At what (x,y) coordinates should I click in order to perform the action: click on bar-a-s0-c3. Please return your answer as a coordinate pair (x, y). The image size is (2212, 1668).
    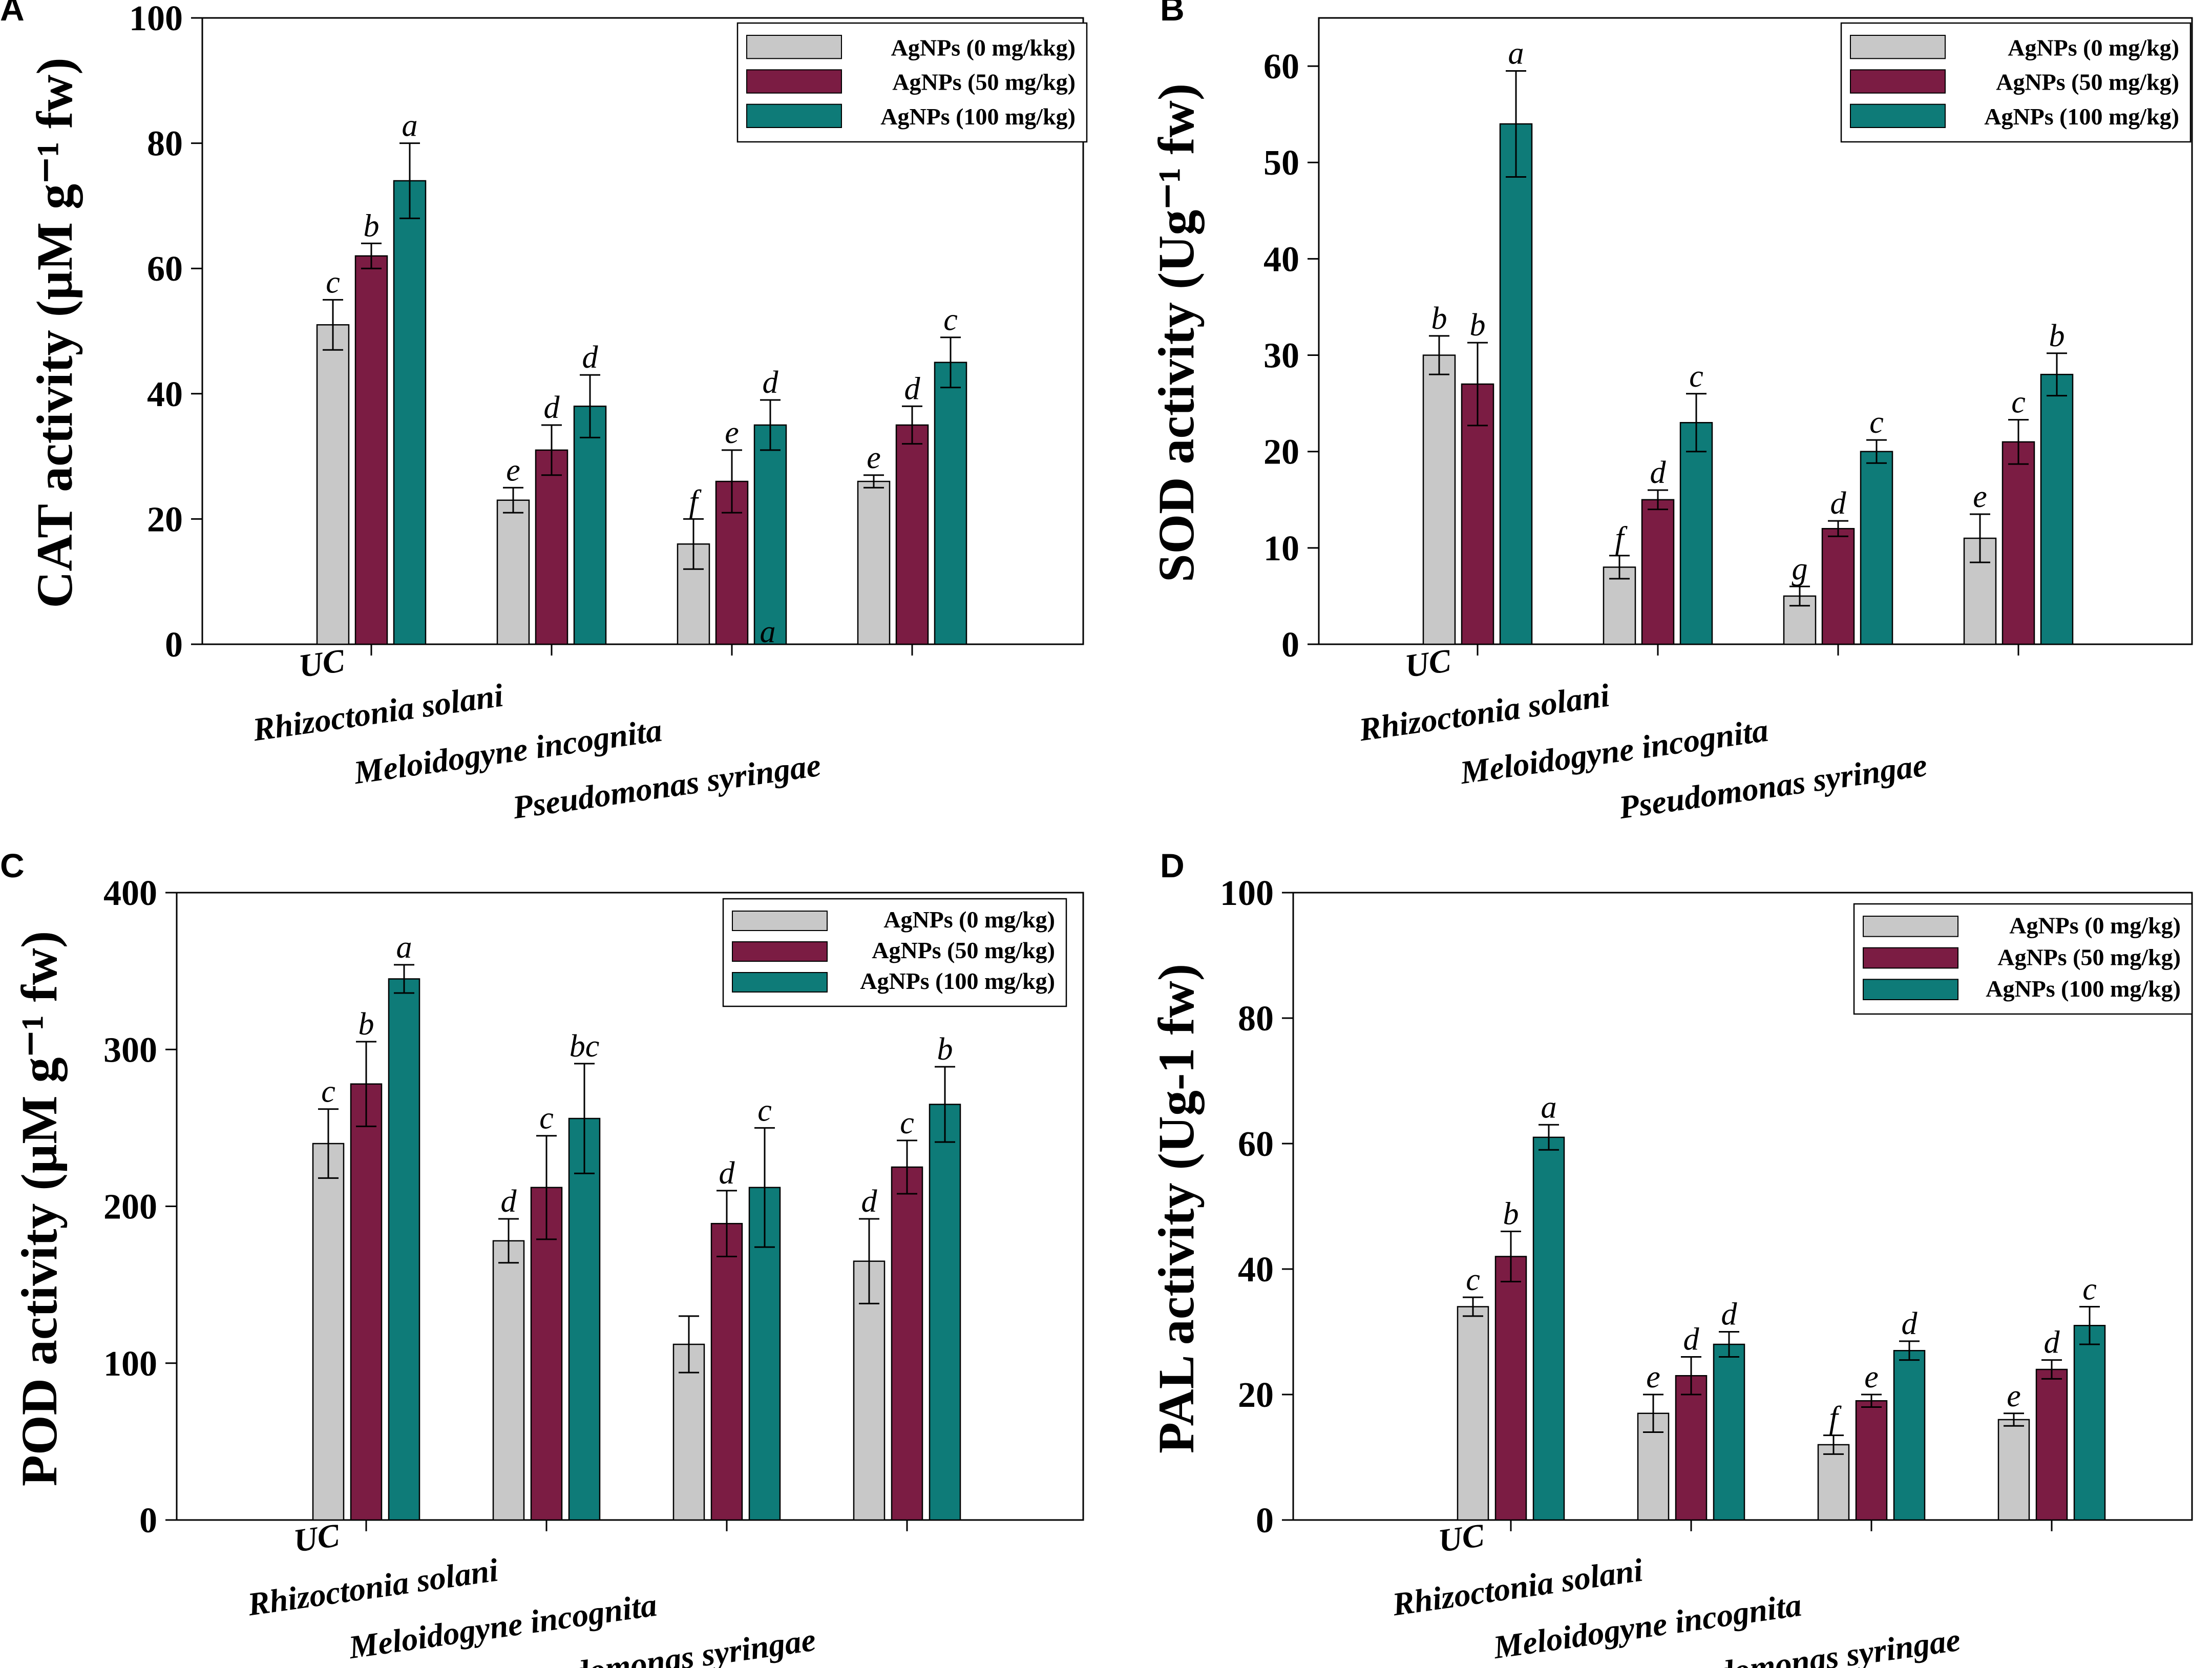
    Looking at the image, I should click on (874, 563).